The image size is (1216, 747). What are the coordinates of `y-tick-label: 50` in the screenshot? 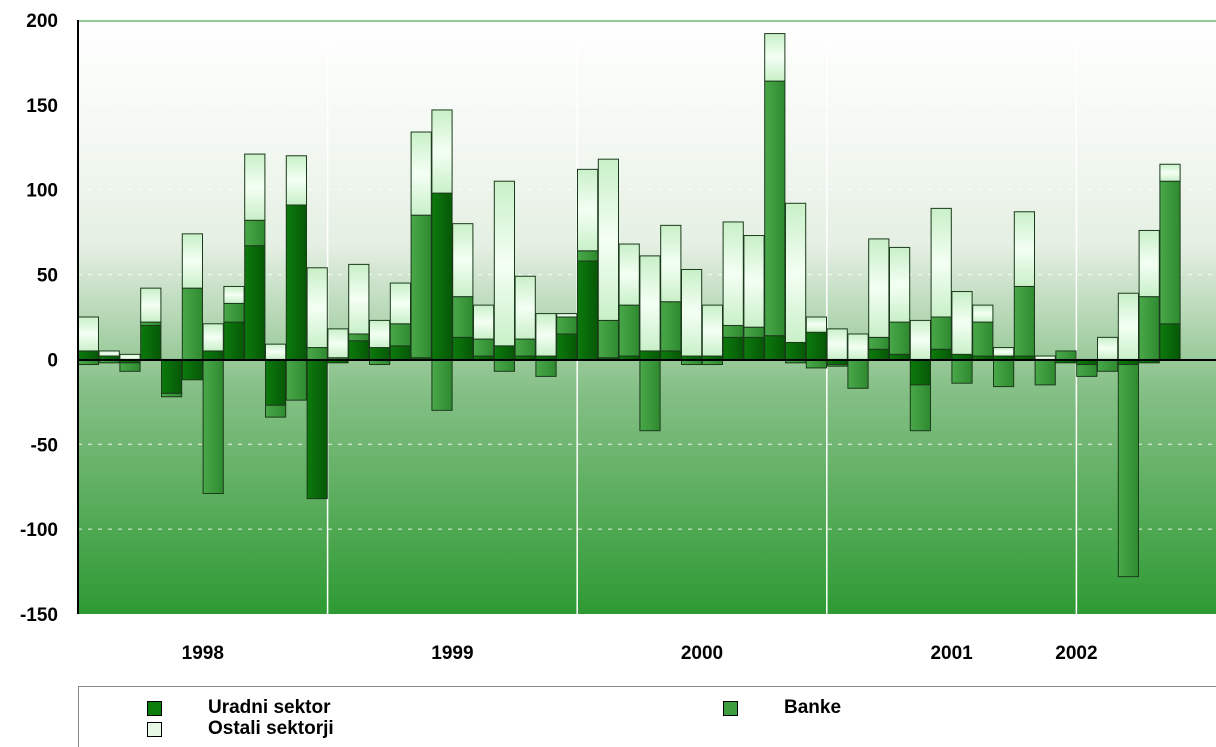 It's located at (47, 276).